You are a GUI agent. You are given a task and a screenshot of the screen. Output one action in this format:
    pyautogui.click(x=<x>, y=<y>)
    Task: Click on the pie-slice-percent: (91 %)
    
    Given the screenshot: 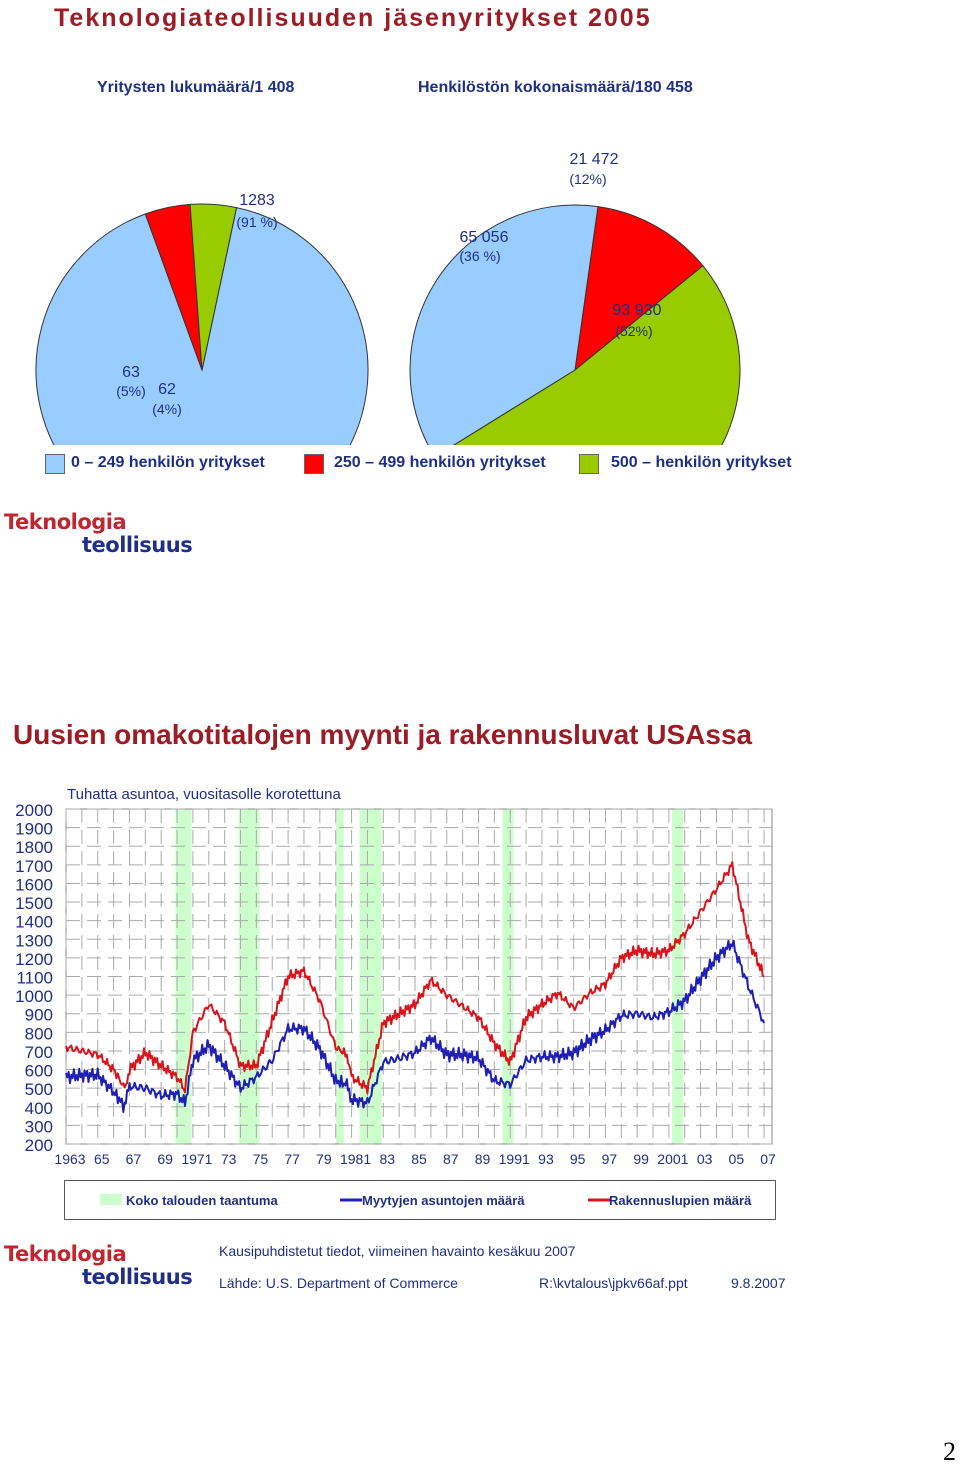 What is the action you would take?
    pyautogui.click(x=256, y=222)
    